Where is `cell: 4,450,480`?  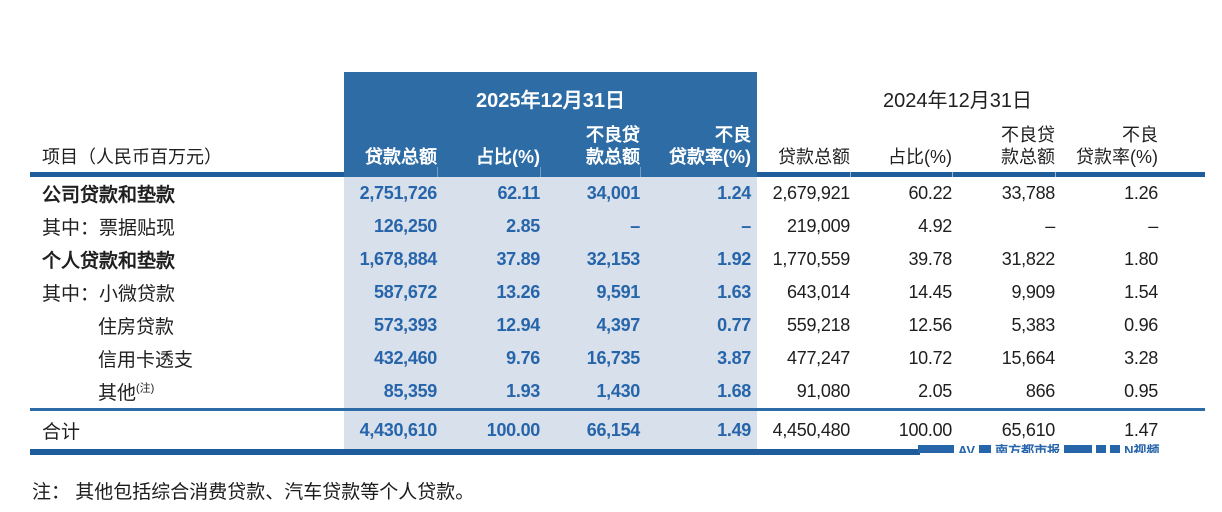 cell: 4,450,480 is located at coordinates (811, 429).